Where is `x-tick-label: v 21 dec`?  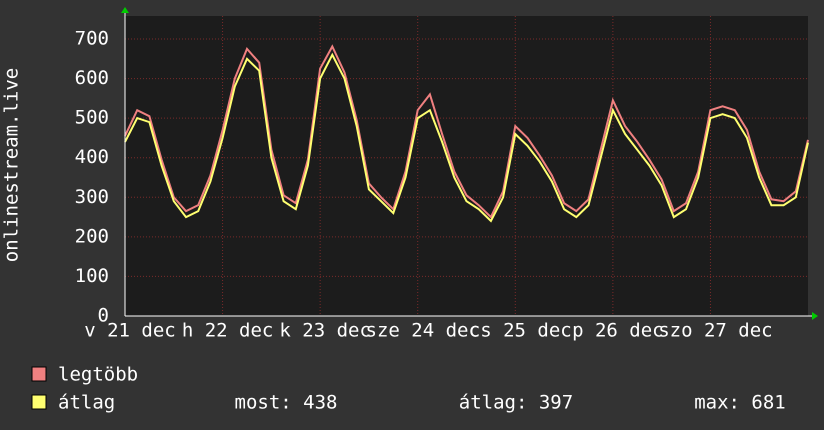 x-tick-label: v 21 dec is located at coordinates (130, 331).